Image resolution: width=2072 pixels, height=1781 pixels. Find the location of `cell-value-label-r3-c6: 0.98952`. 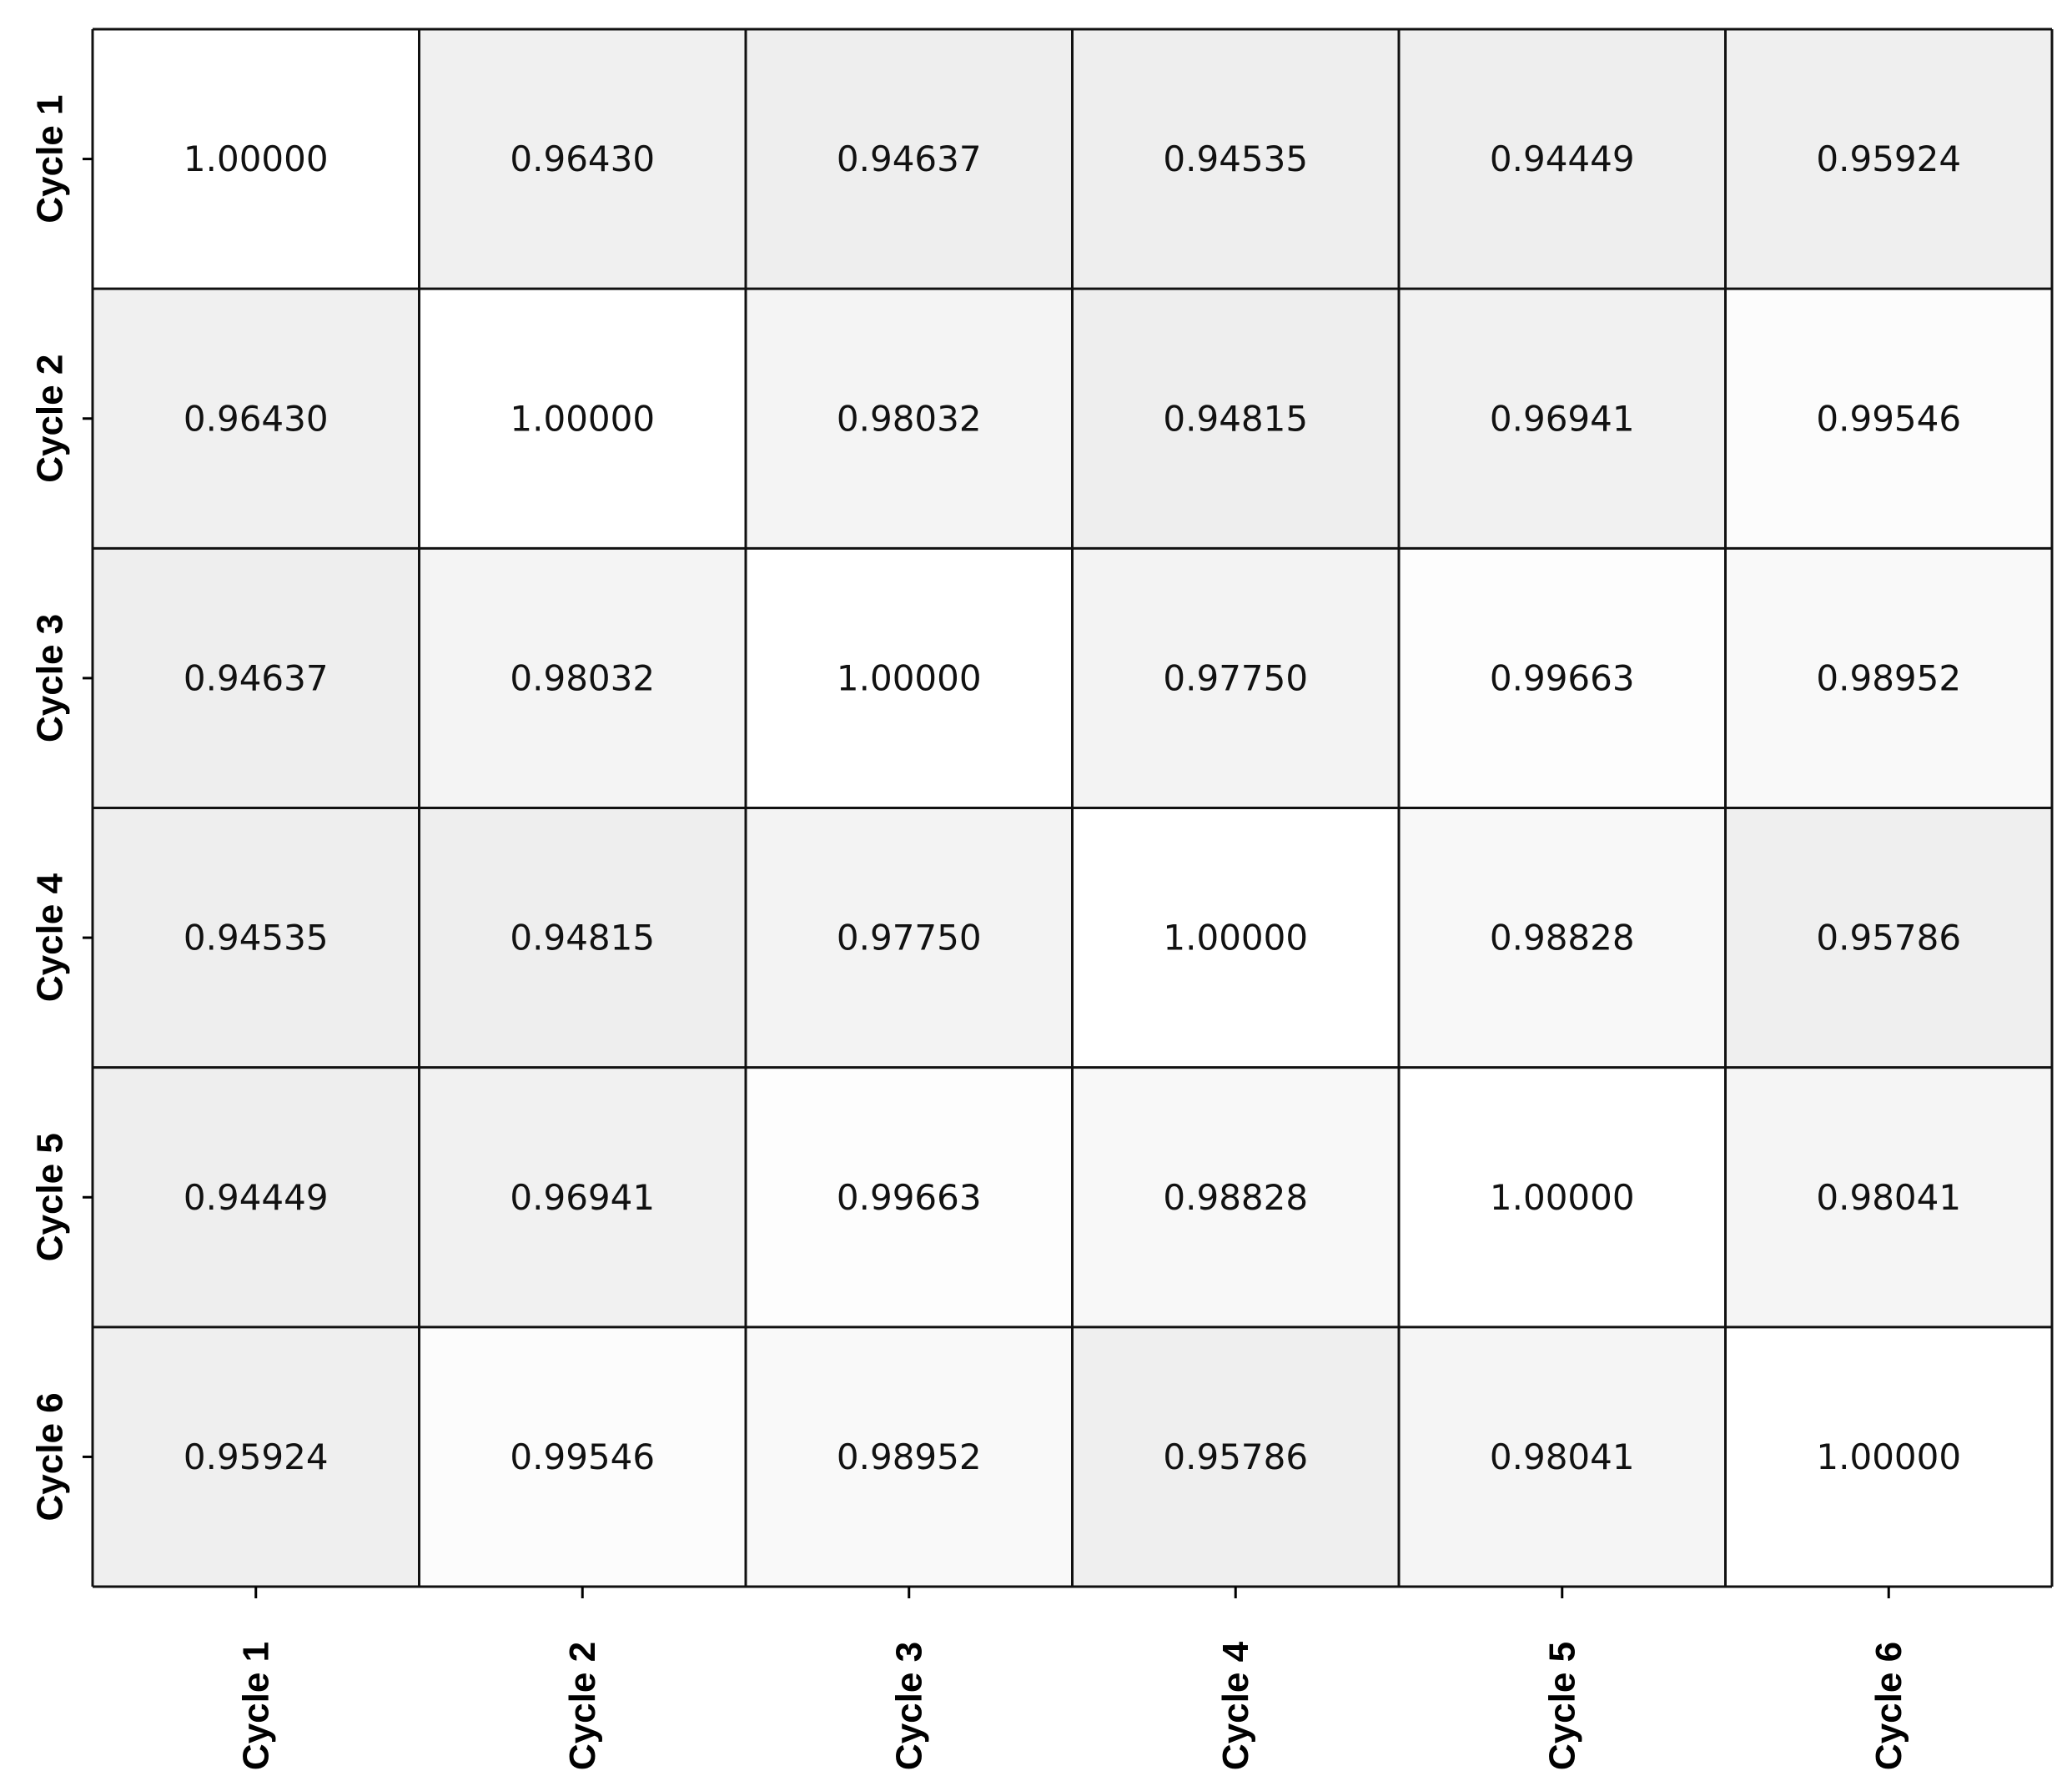

cell-value-label-r3-c6: 0.98952 is located at coordinates (1888, 677).